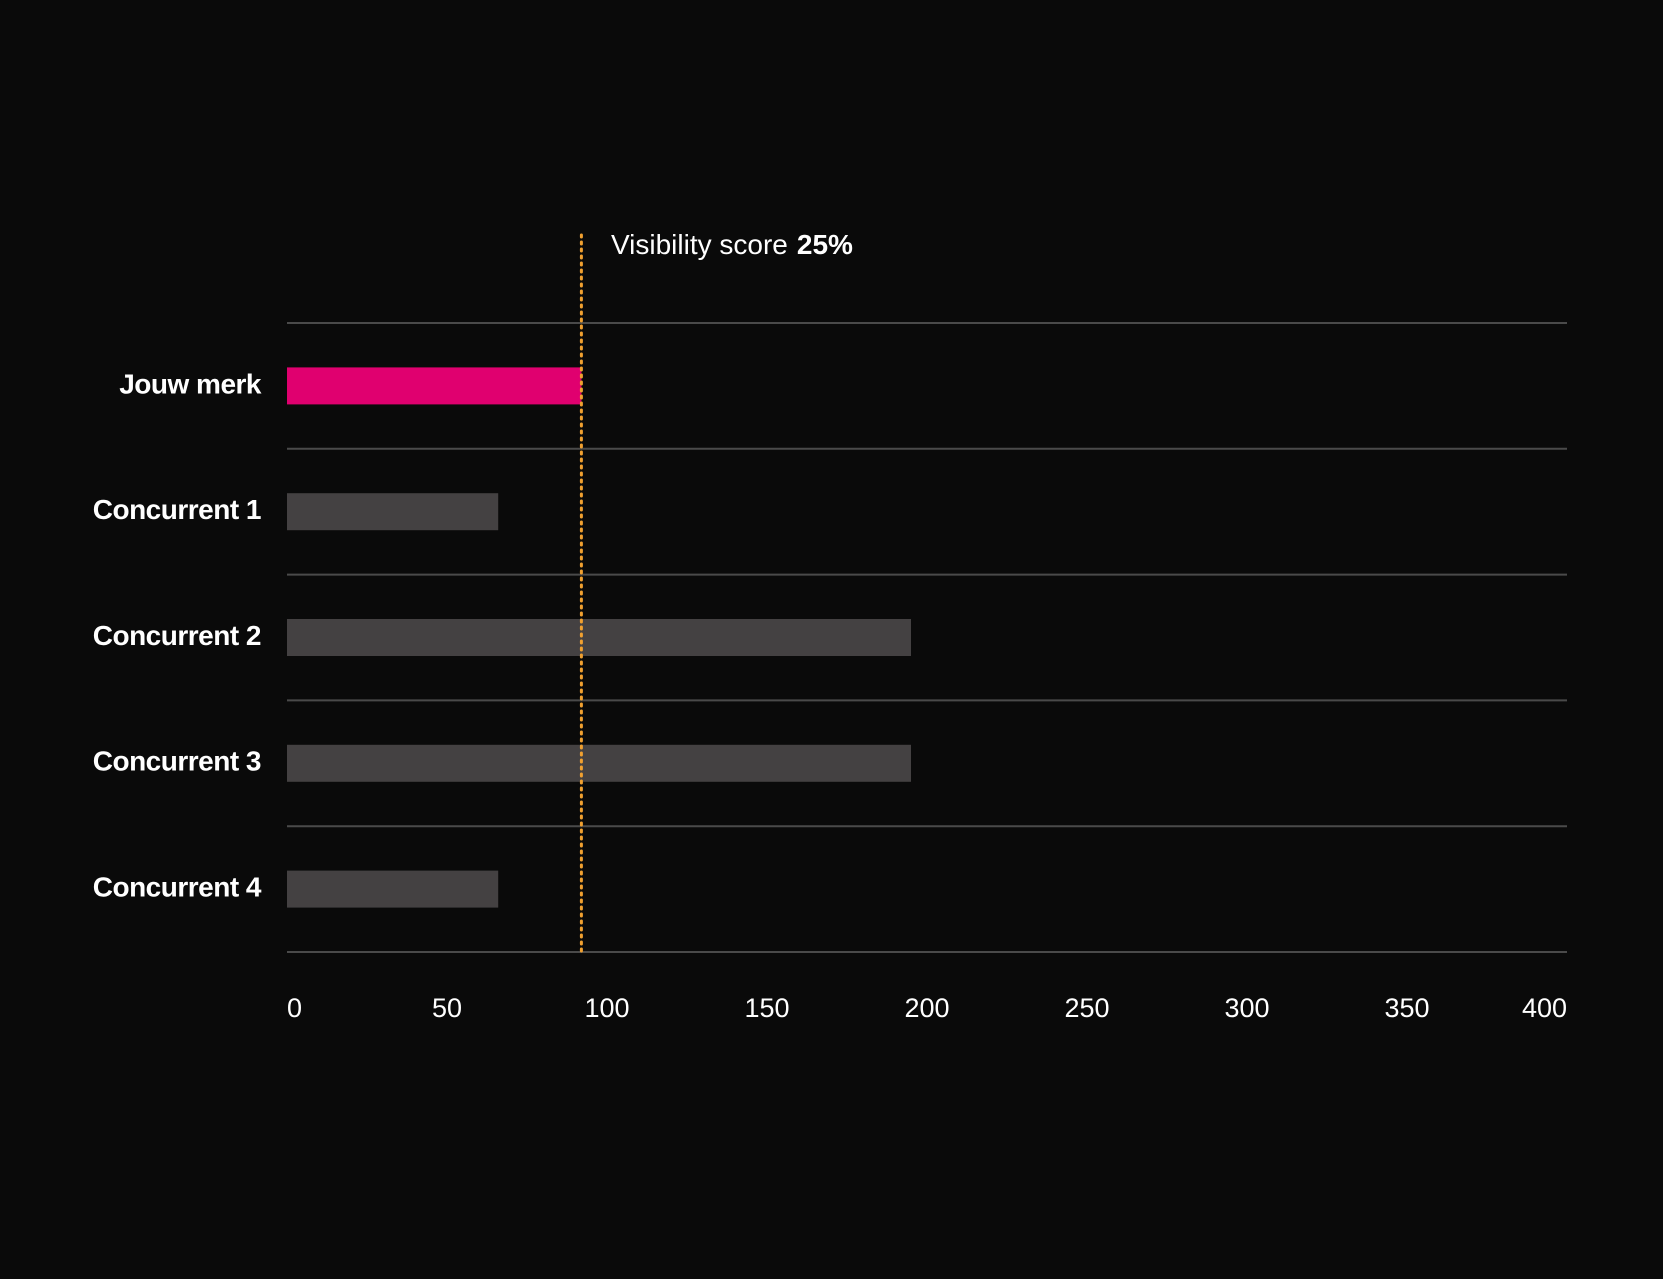  Describe the element at coordinates (190, 383) in the screenshot. I see `category-label: Jouw merk` at that location.